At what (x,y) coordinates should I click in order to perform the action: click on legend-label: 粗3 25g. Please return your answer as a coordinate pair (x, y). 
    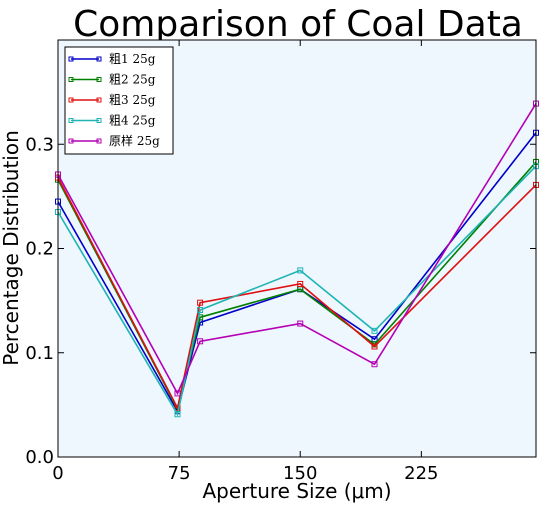
    Looking at the image, I should click on (132, 100).